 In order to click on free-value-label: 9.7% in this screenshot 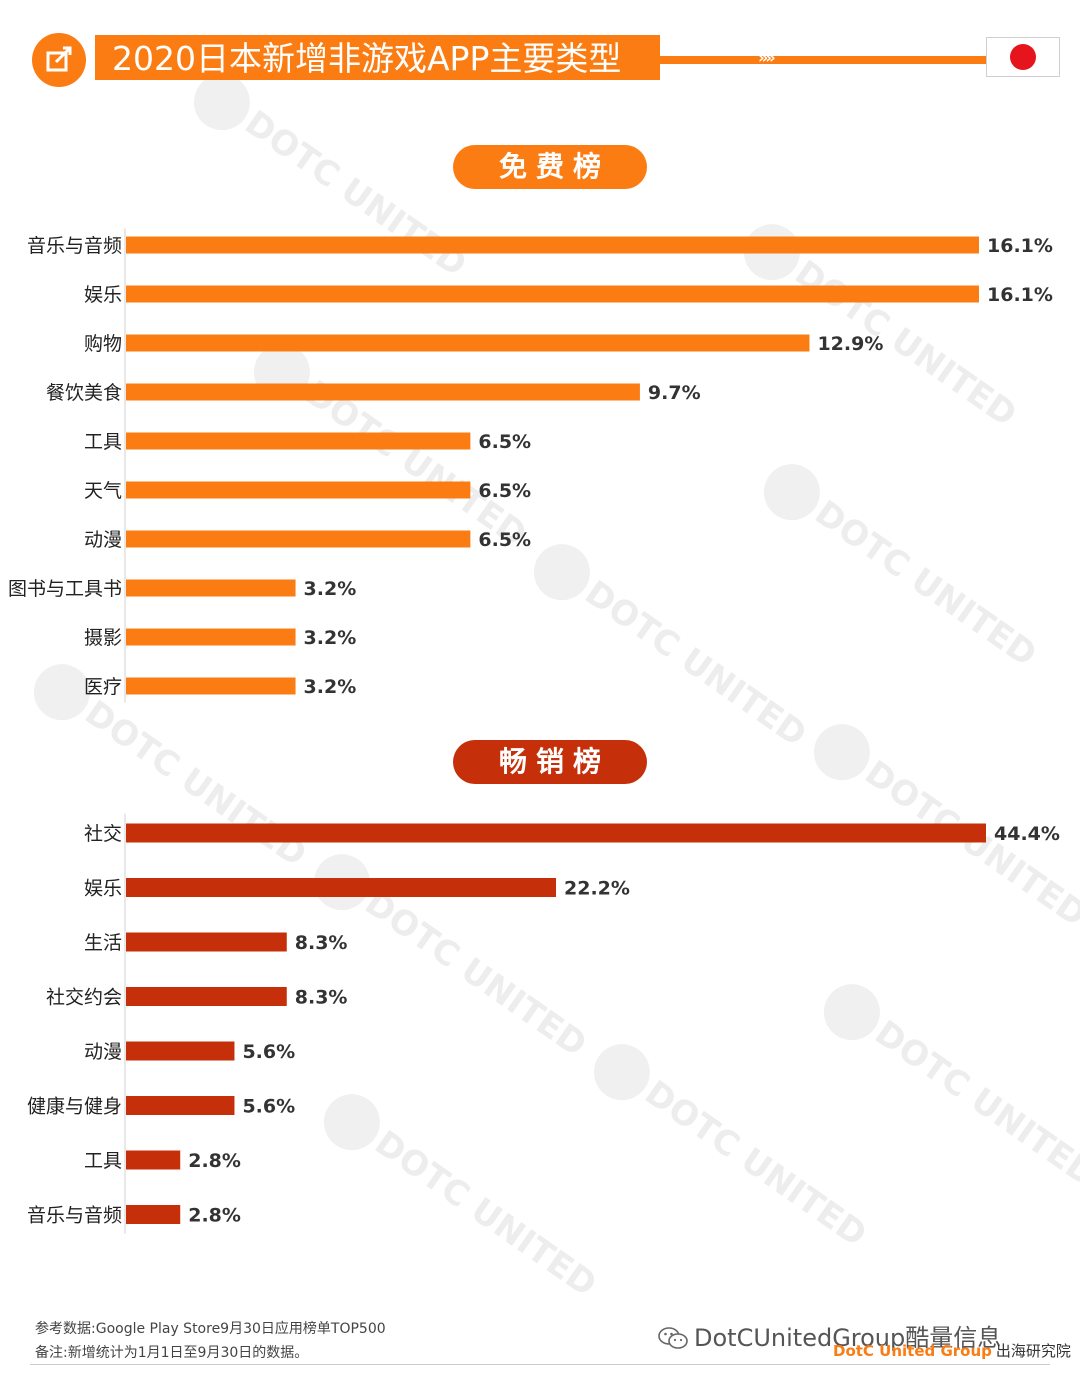, I will do `click(674, 393)`.